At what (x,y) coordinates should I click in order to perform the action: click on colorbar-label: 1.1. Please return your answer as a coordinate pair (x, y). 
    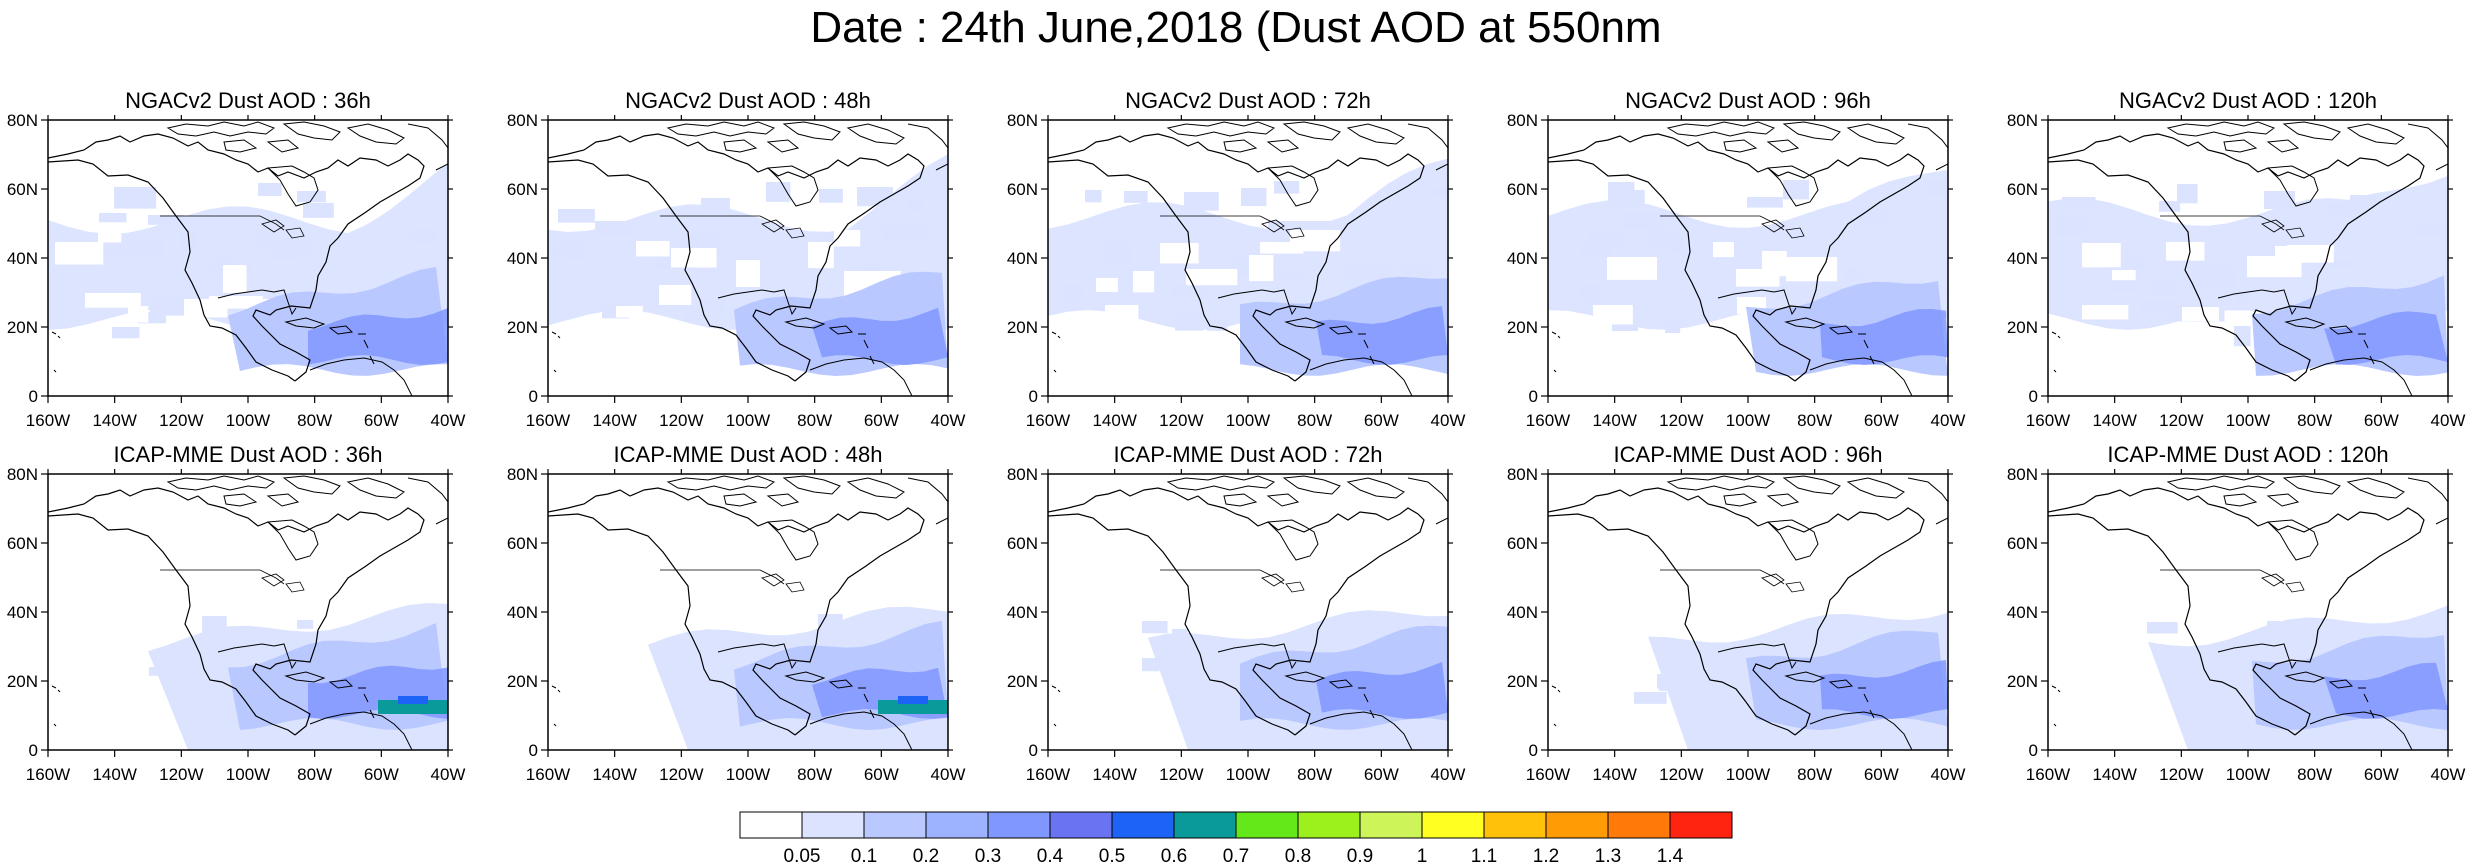
    Looking at the image, I should click on (1484, 854).